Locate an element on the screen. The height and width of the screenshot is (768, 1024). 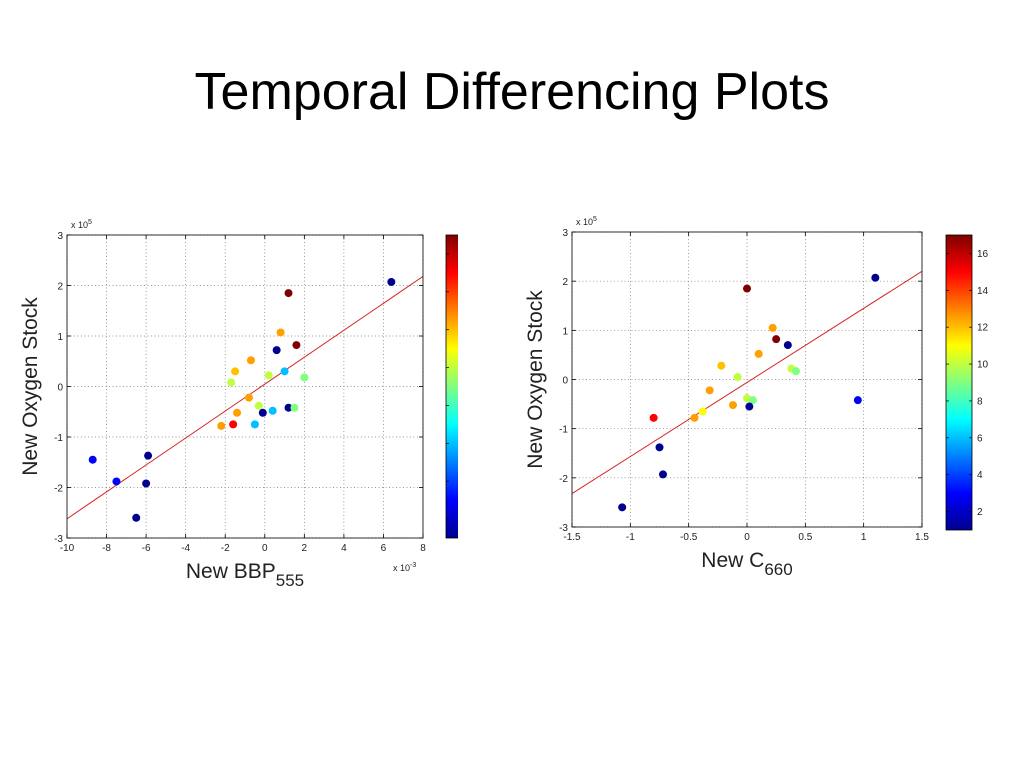
x-axis-label: New C660 is located at coordinates (746, 564).